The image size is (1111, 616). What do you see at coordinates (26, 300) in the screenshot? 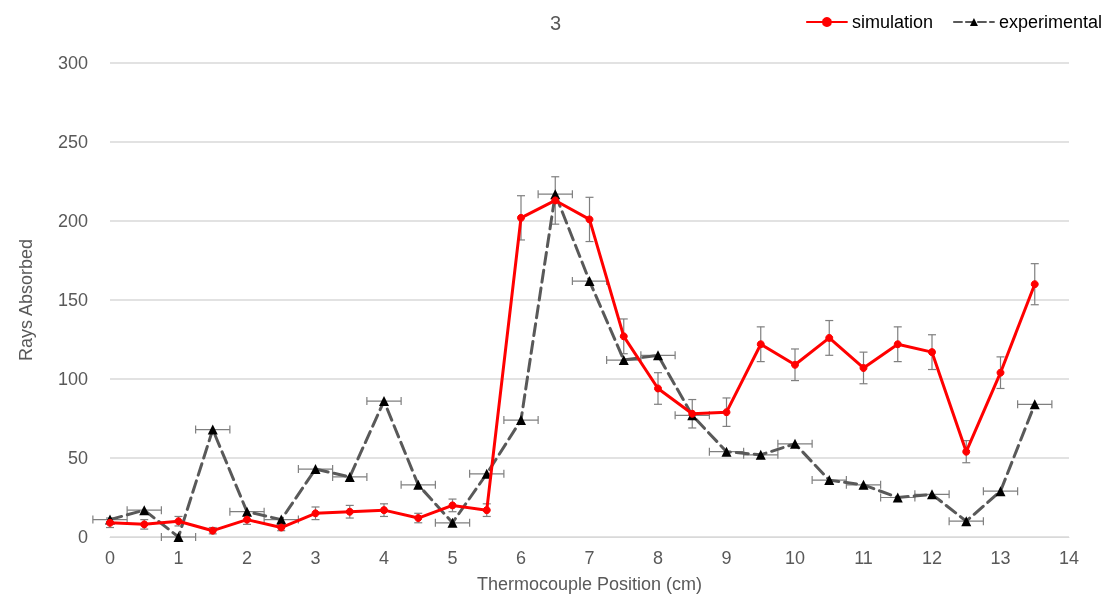
I see `y-axis-title: Rays Absorbed` at bounding box center [26, 300].